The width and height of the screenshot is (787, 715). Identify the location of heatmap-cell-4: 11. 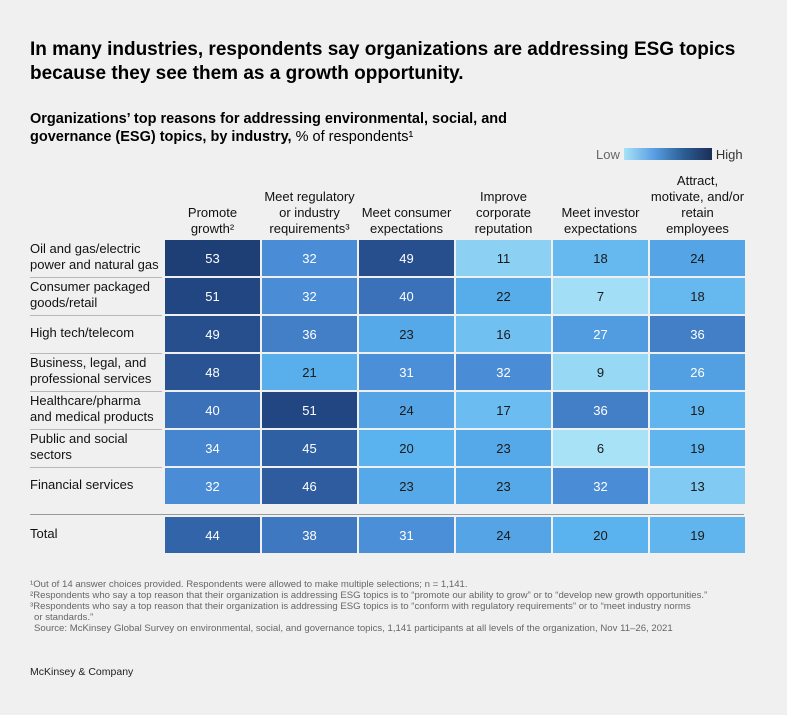
(503, 258).